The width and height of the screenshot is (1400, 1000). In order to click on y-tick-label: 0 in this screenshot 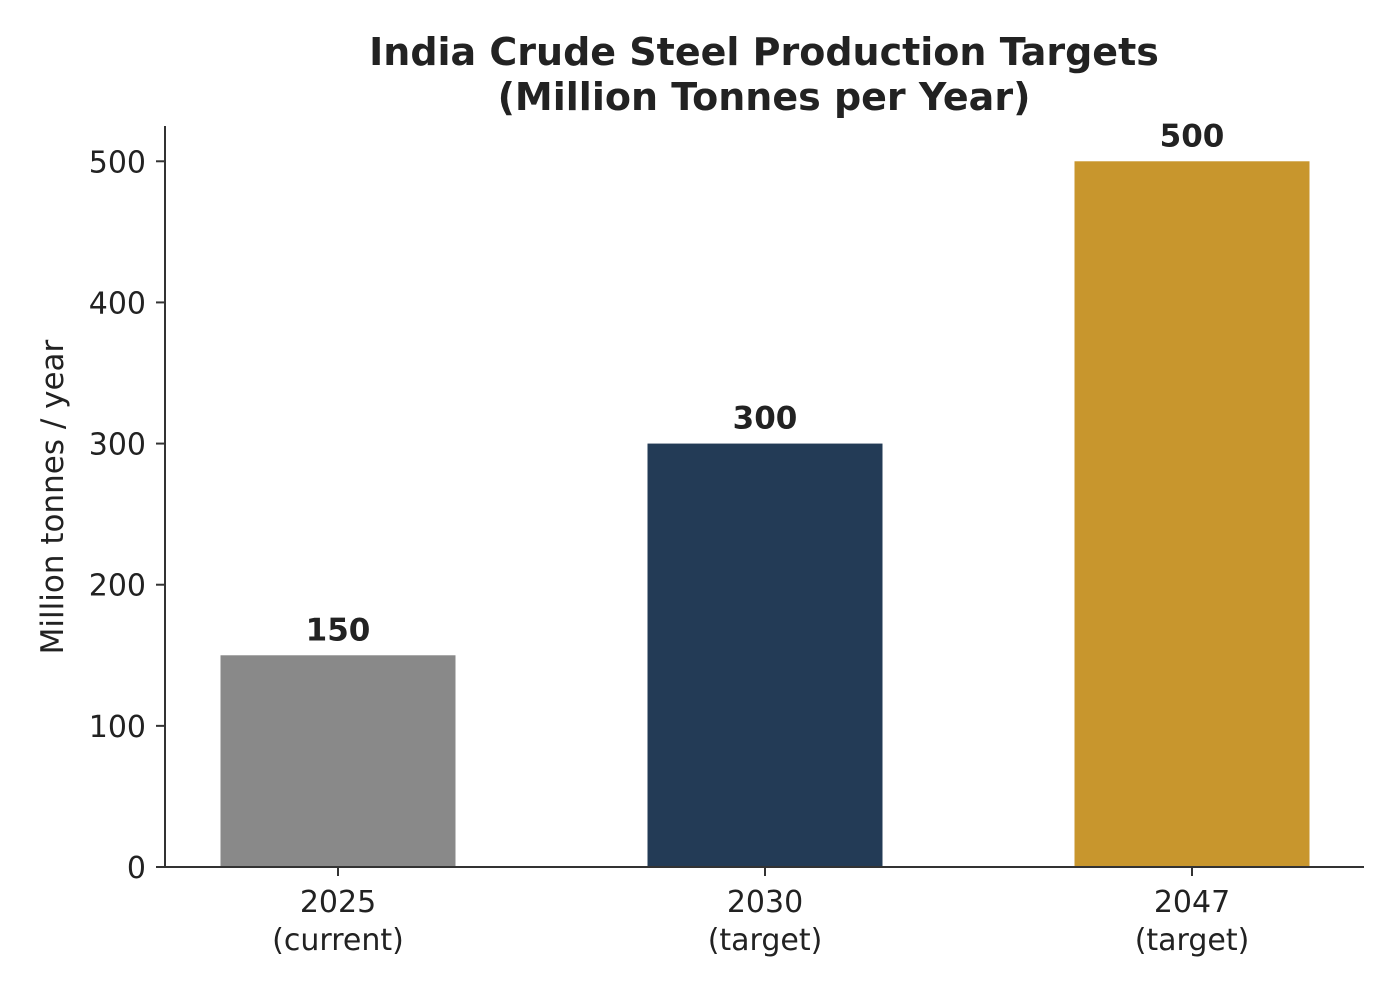, I will do `click(136, 868)`.